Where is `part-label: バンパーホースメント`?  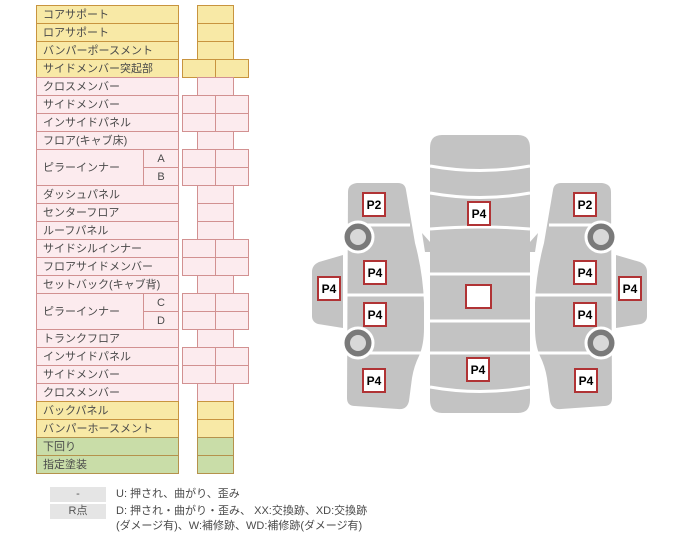 part-label: バンパーホースメント is located at coordinates (107, 428).